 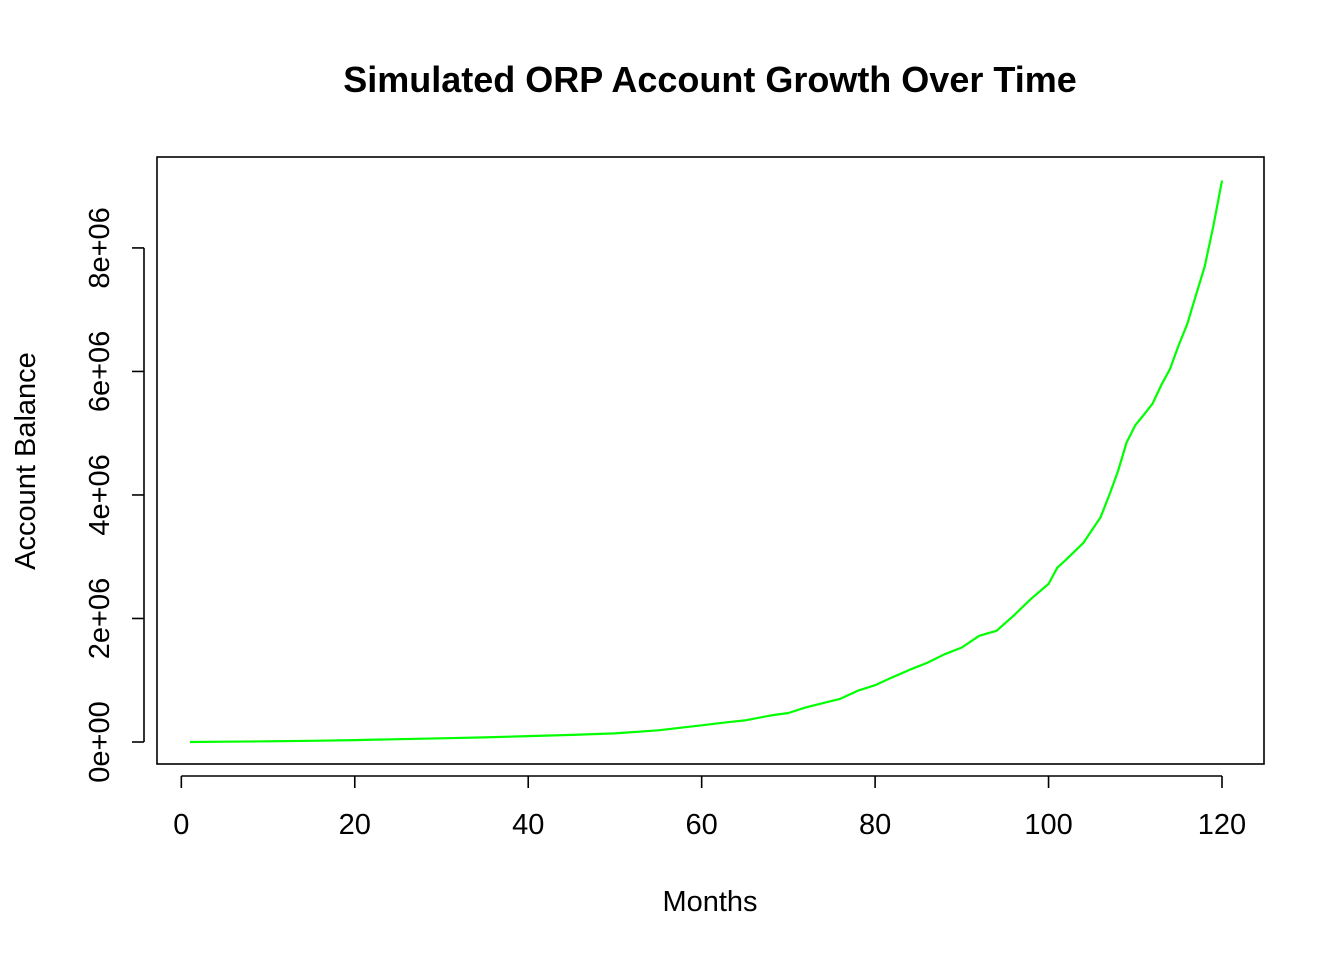 What do you see at coordinates (26, 461) in the screenshot?
I see `y-axis-label: Account Balance` at bounding box center [26, 461].